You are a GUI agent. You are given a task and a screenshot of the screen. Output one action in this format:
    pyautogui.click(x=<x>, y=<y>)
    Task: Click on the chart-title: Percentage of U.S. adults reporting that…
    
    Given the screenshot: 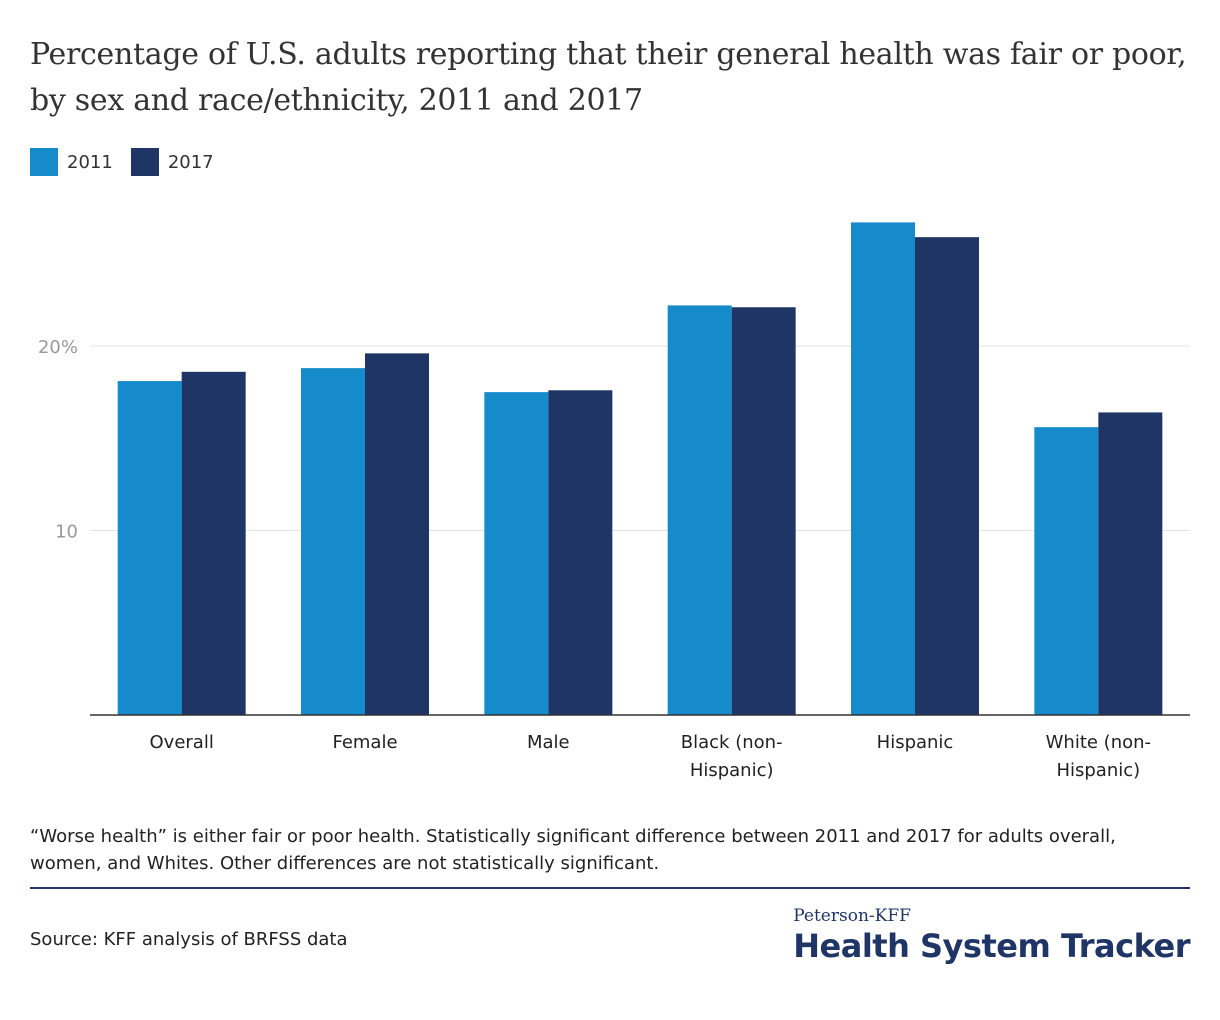 What is the action you would take?
    pyautogui.click(x=608, y=77)
    